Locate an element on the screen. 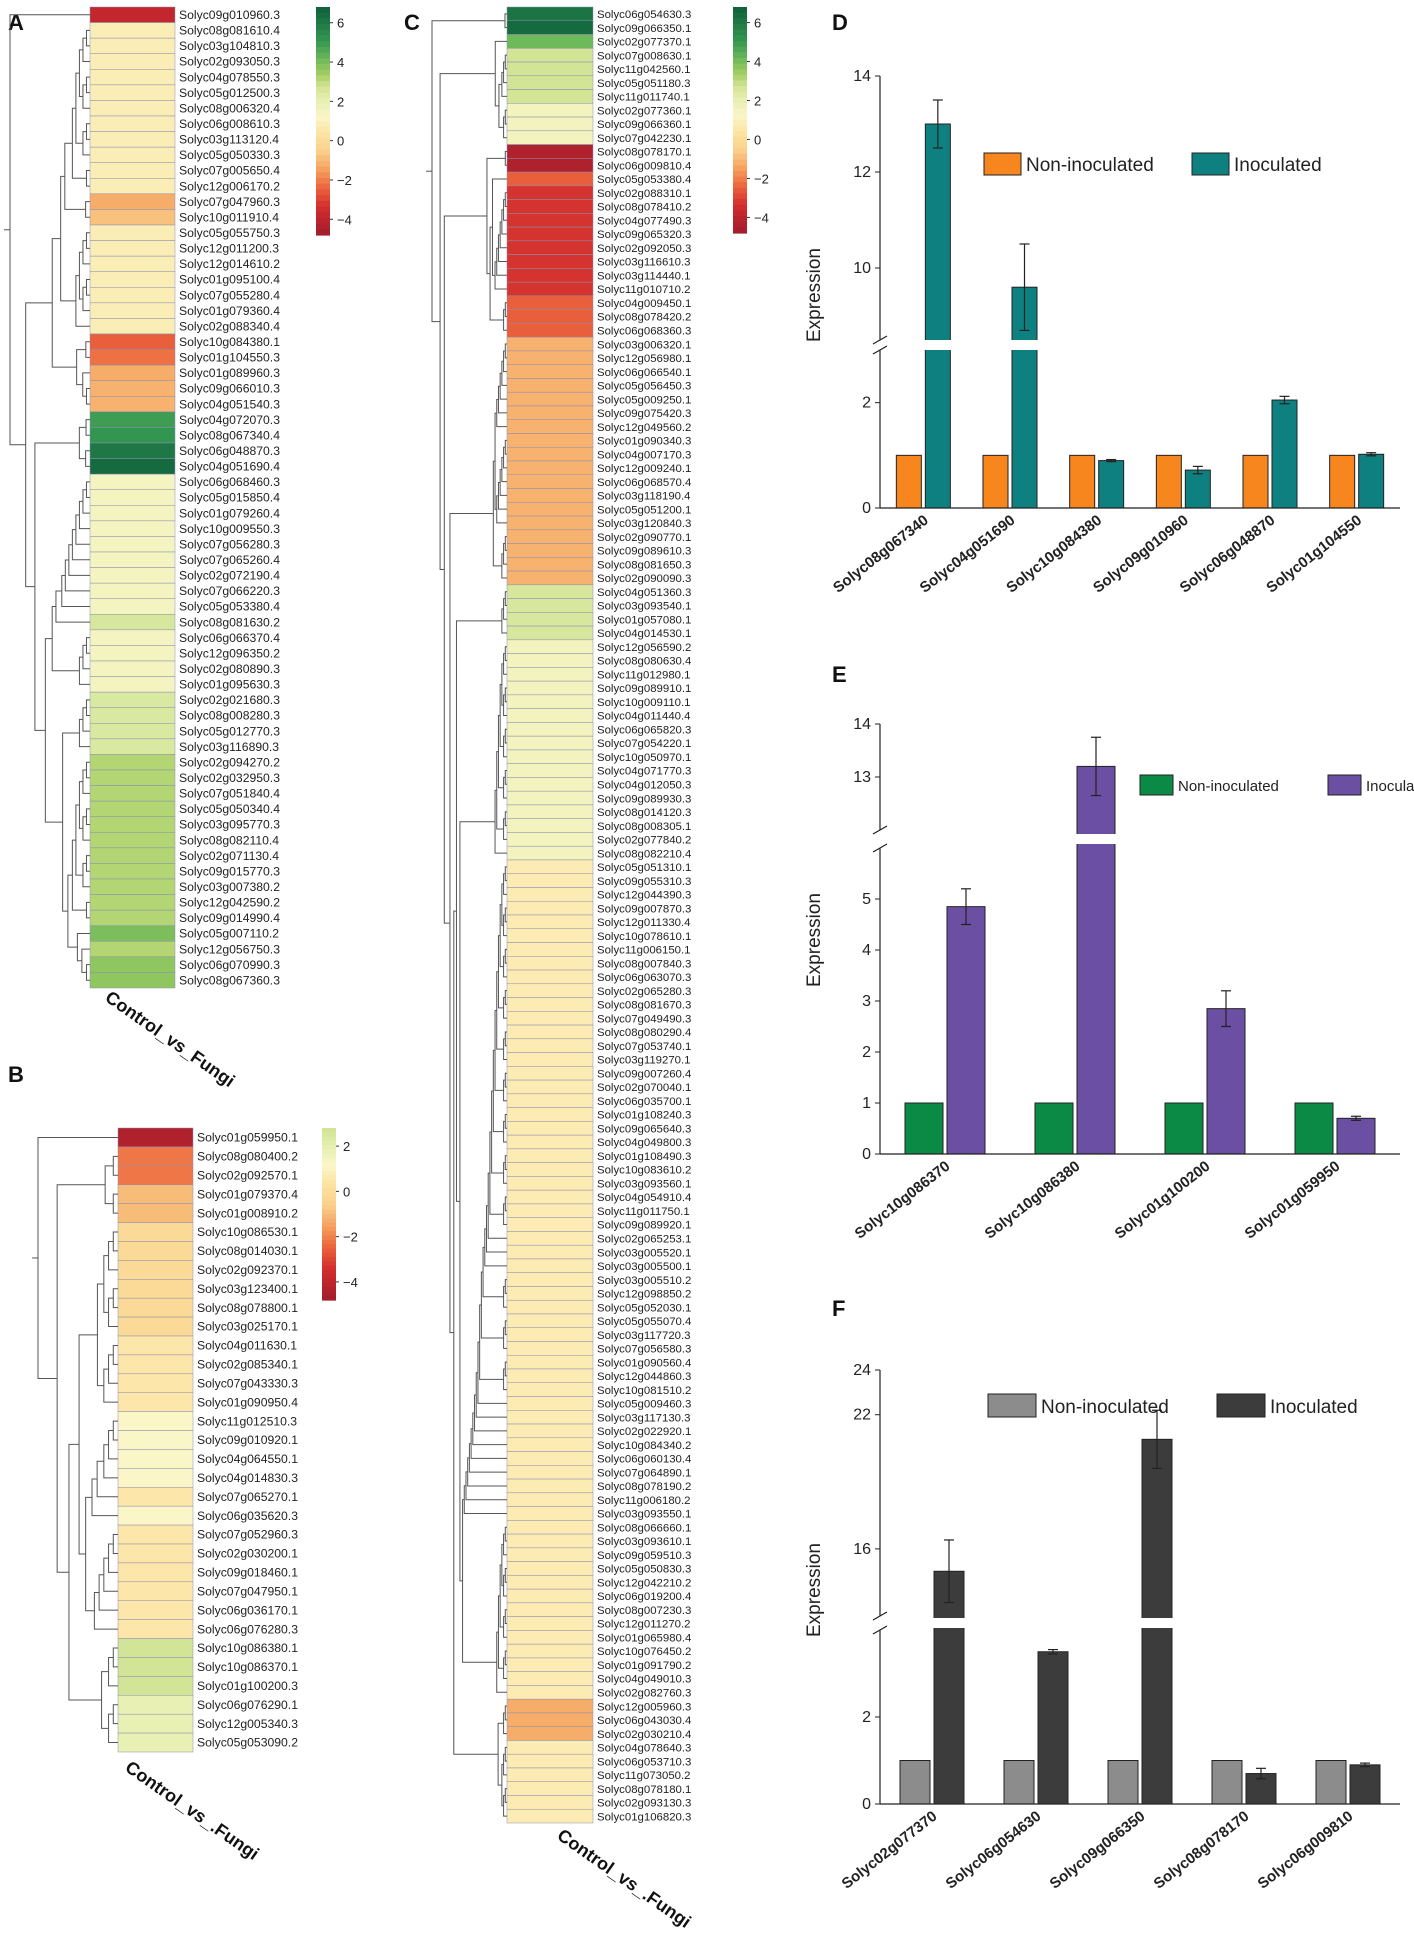 This screenshot has height=1946, width=1414. bar-f-y-tick-label: 16 is located at coordinates (862, 1549).